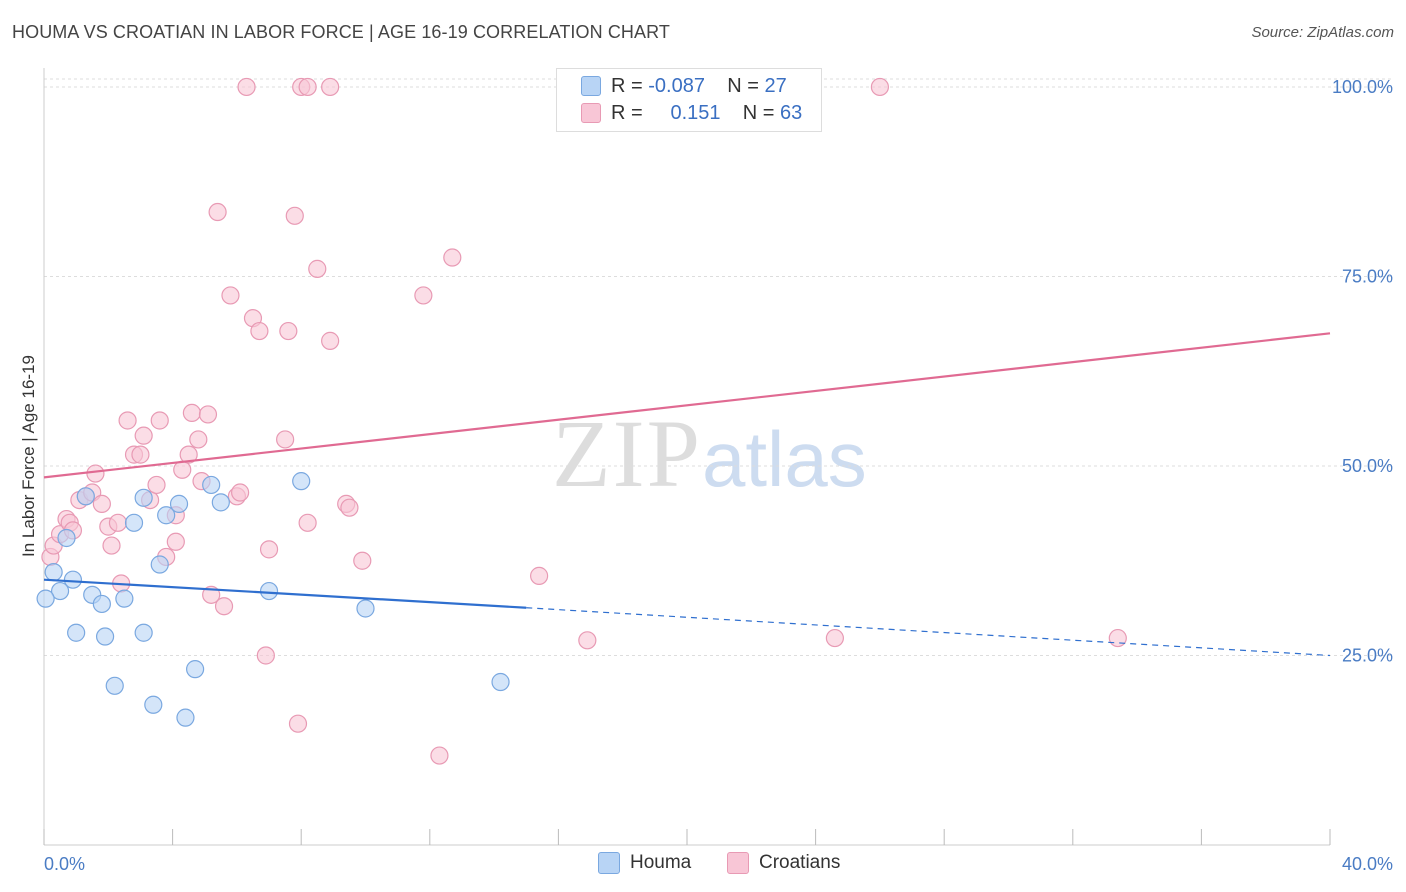 Image resolution: width=1406 pixels, height=892 pixels. I want to click on watermark: ZIPatlas, so click(709, 453).